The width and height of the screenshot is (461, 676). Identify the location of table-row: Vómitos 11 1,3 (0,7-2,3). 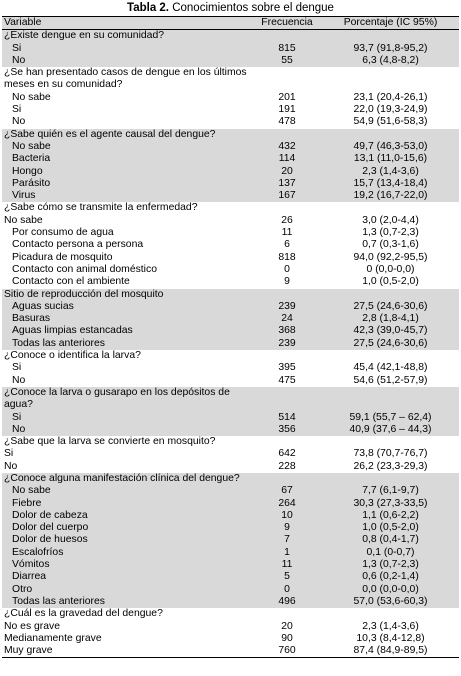
(230, 565).